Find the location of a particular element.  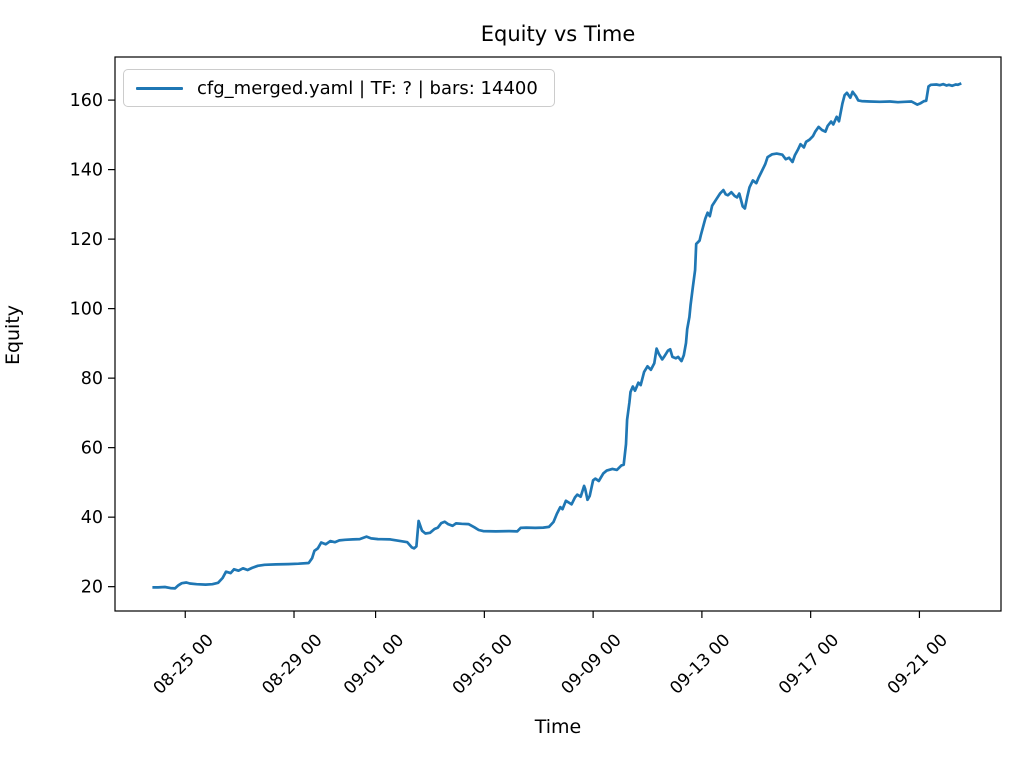

x-tick-label: 09-05 00 is located at coordinates (483, 664).